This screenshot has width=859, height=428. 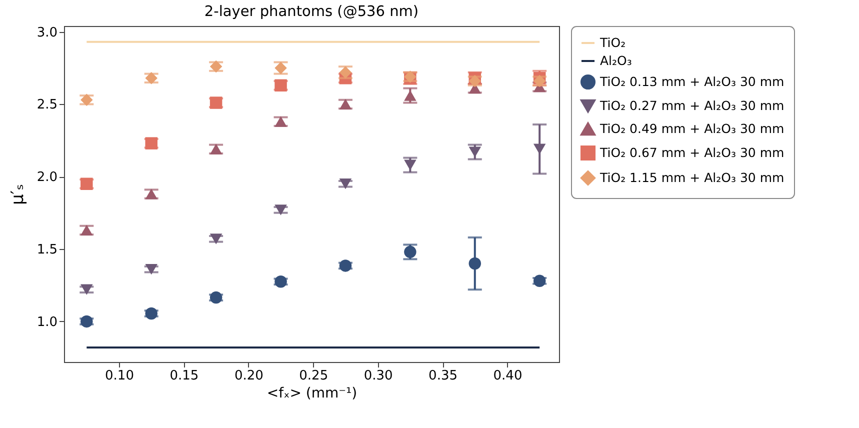 What do you see at coordinates (47, 250) in the screenshot?
I see `y-tick-label: 1.5` at bounding box center [47, 250].